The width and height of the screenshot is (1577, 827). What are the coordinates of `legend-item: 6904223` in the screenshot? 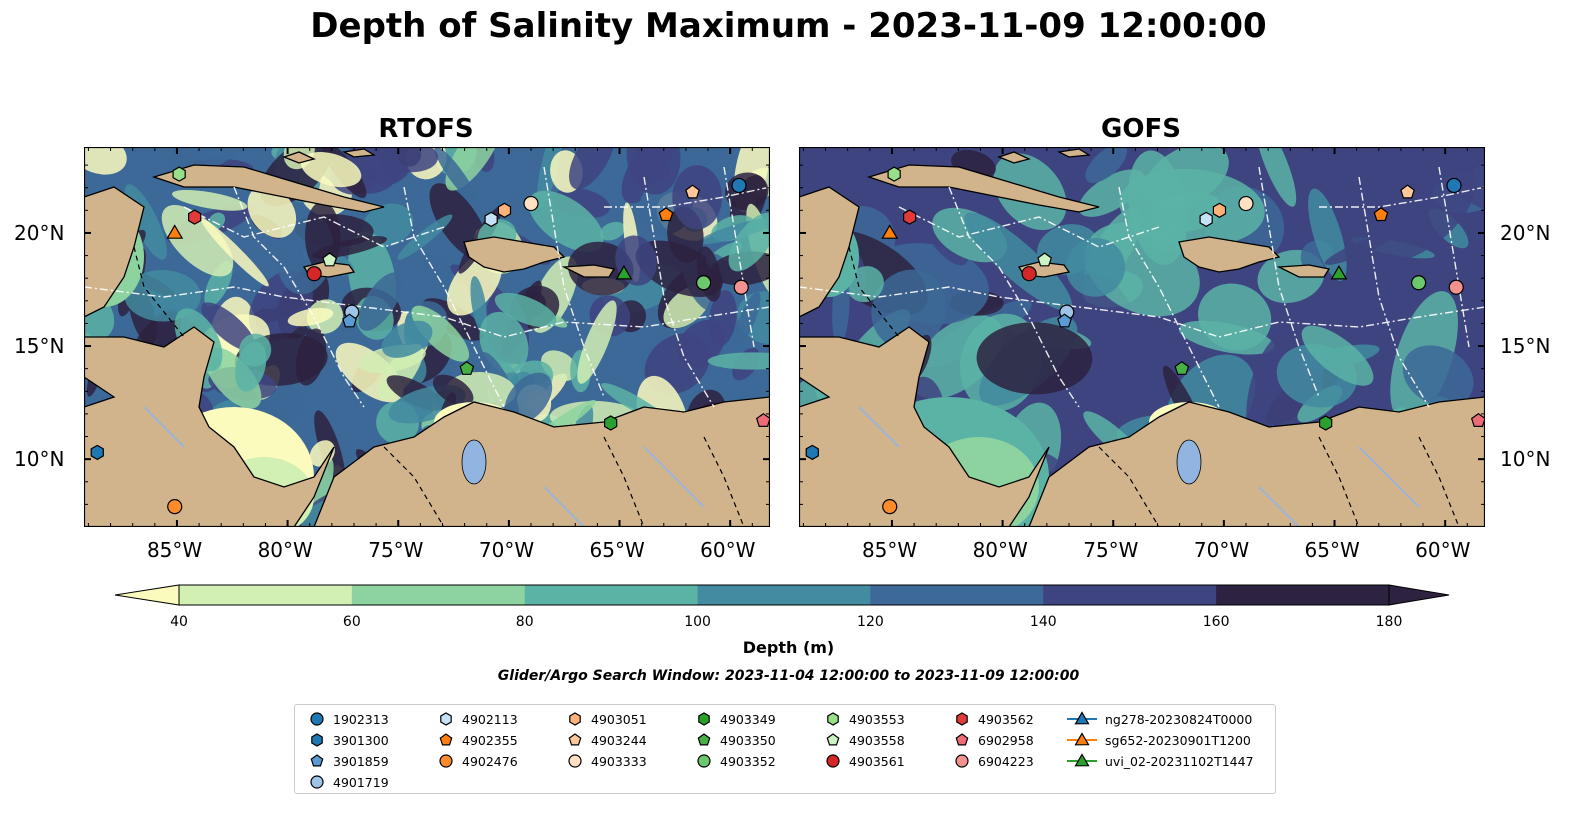 It's located at (994, 761).